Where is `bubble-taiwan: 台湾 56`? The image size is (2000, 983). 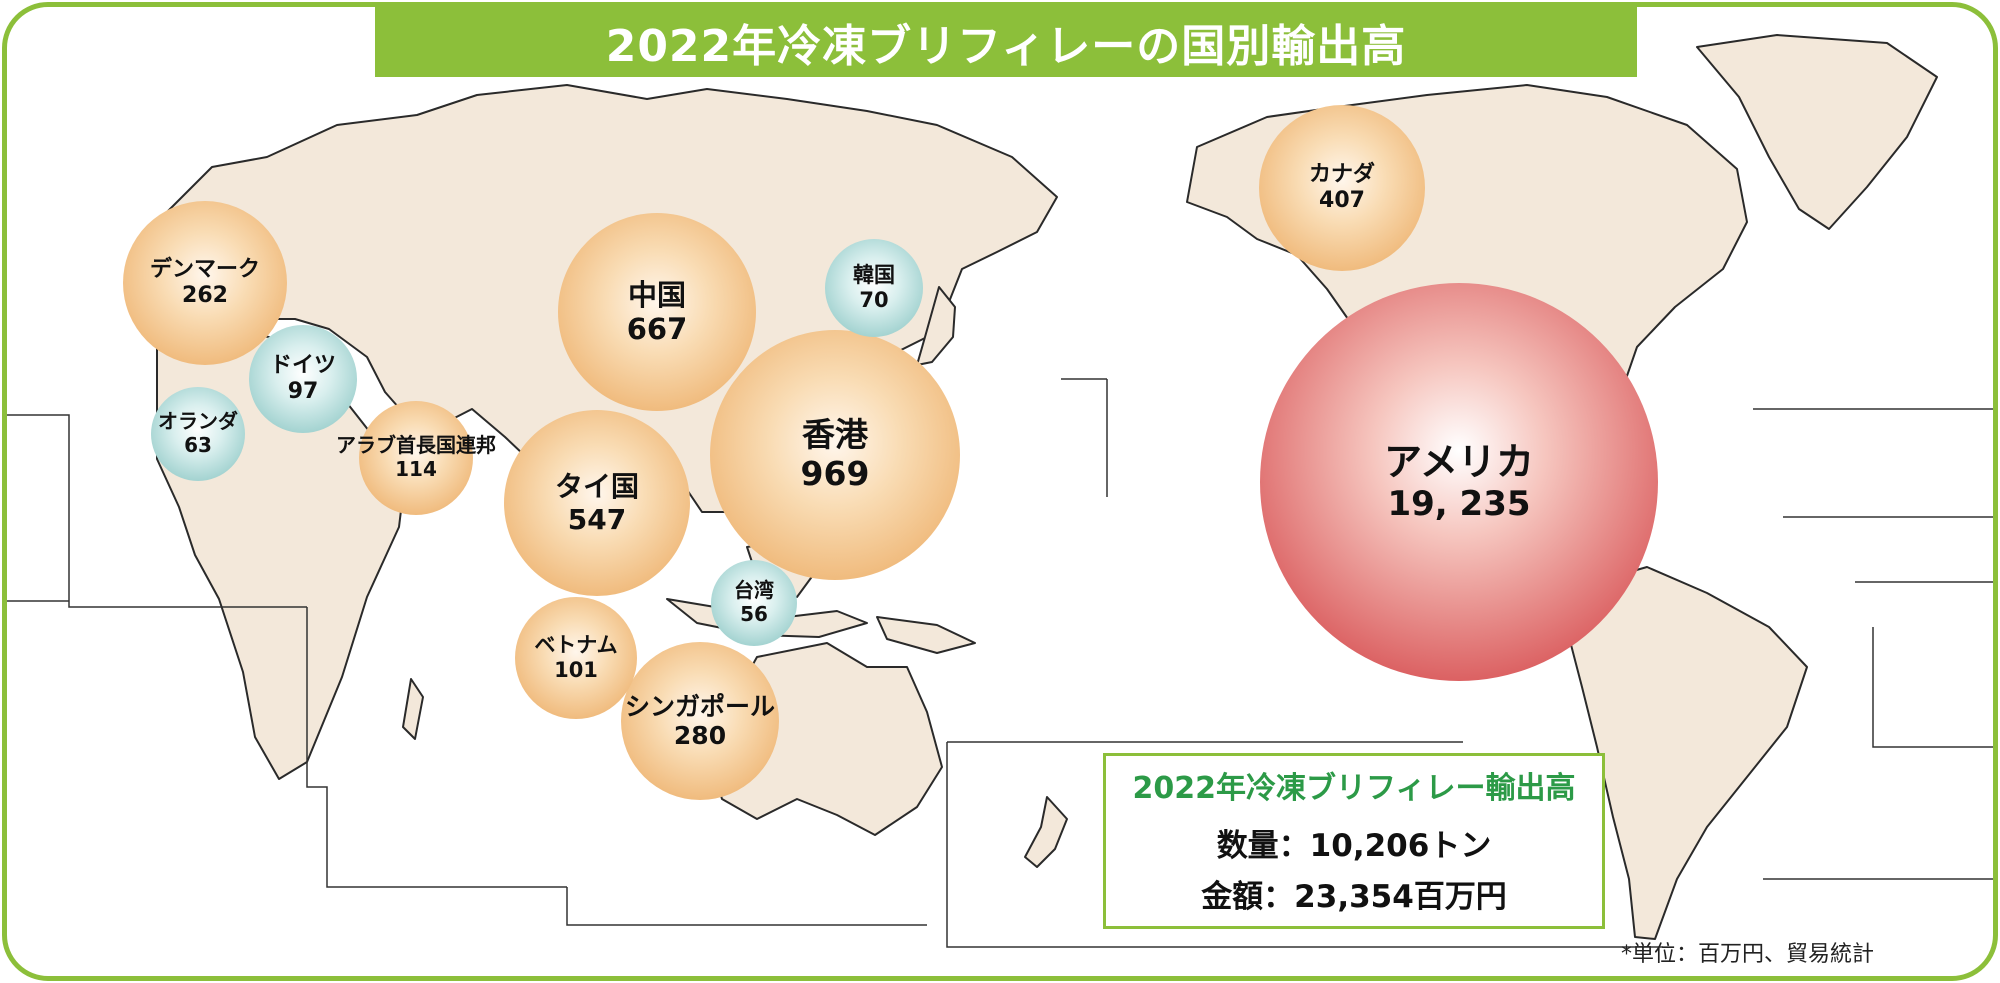 bubble-taiwan: 台湾 56 is located at coordinates (754, 603).